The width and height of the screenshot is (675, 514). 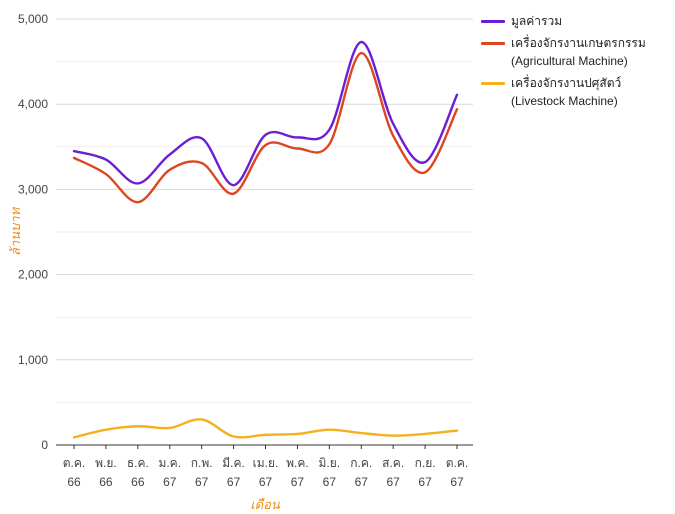 I want to click on x-tick-label-month: มิ.ย., so click(x=330, y=463).